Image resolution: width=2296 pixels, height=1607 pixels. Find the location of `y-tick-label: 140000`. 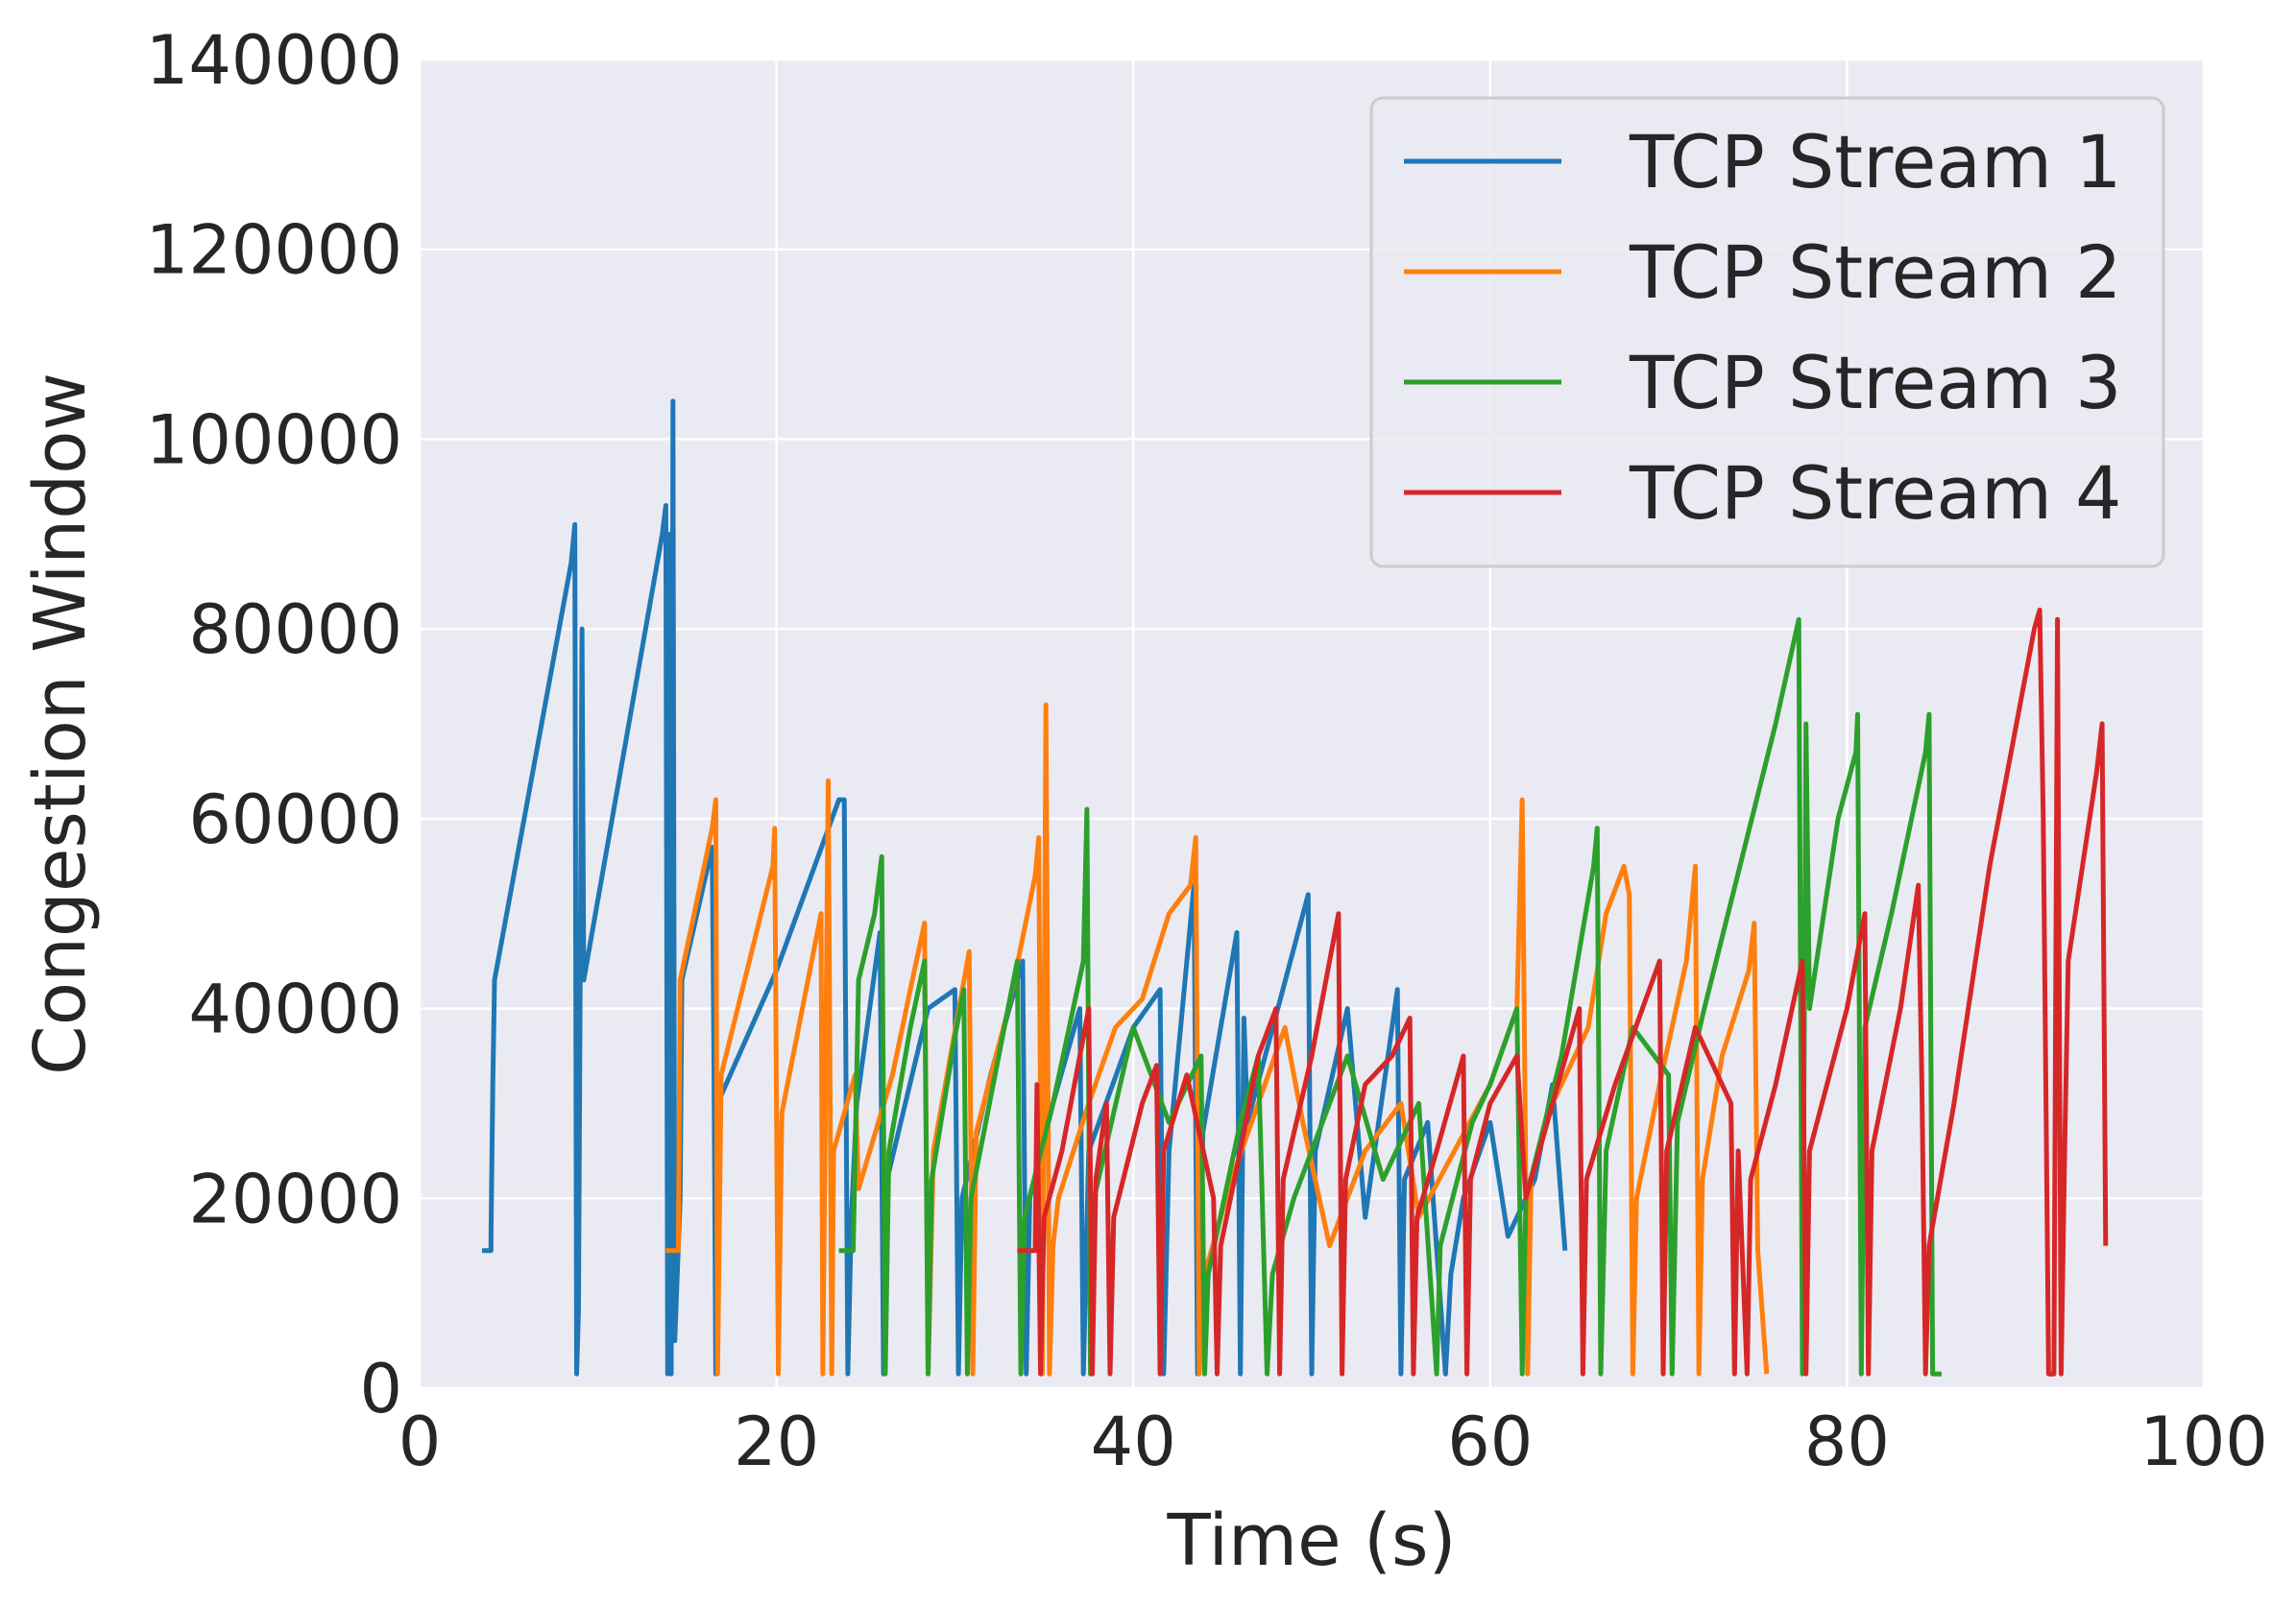

y-tick-label: 140000 is located at coordinates (274, 60).